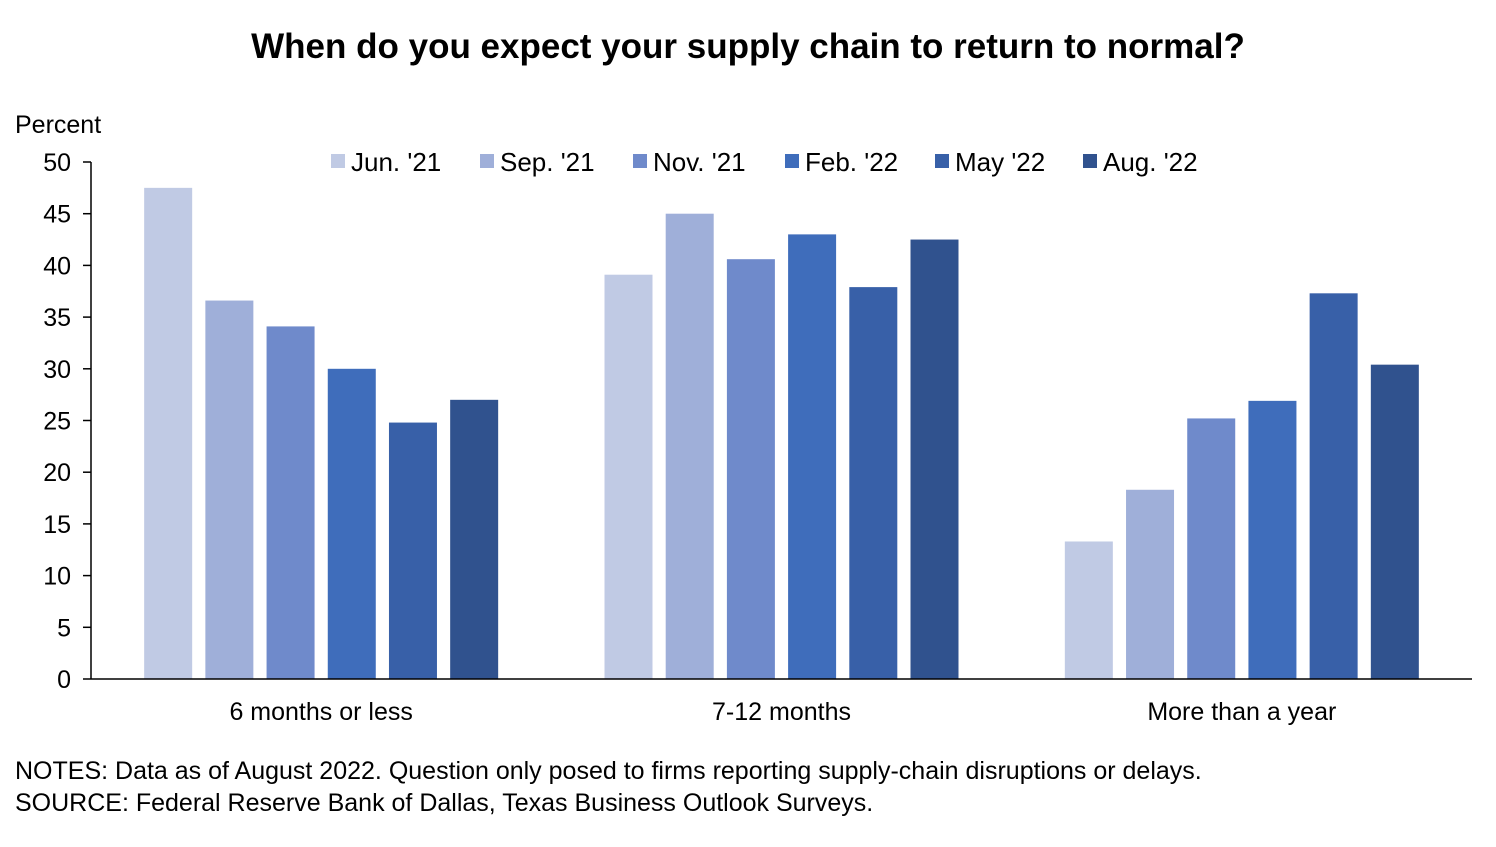 This screenshot has width=1496, height=847. Describe the element at coordinates (57, 215) in the screenshot. I see `y-tick-label: 45` at that location.